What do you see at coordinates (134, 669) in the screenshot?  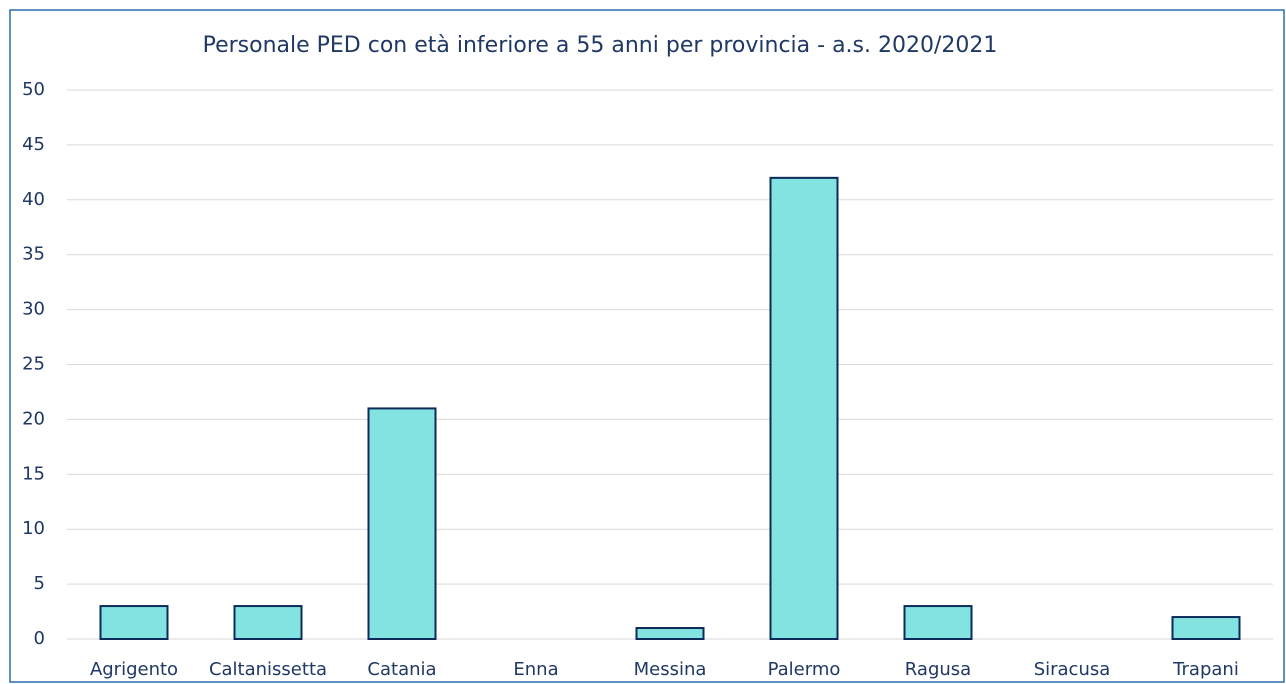 I see `x-tick-label: Agrigento` at bounding box center [134, 669].